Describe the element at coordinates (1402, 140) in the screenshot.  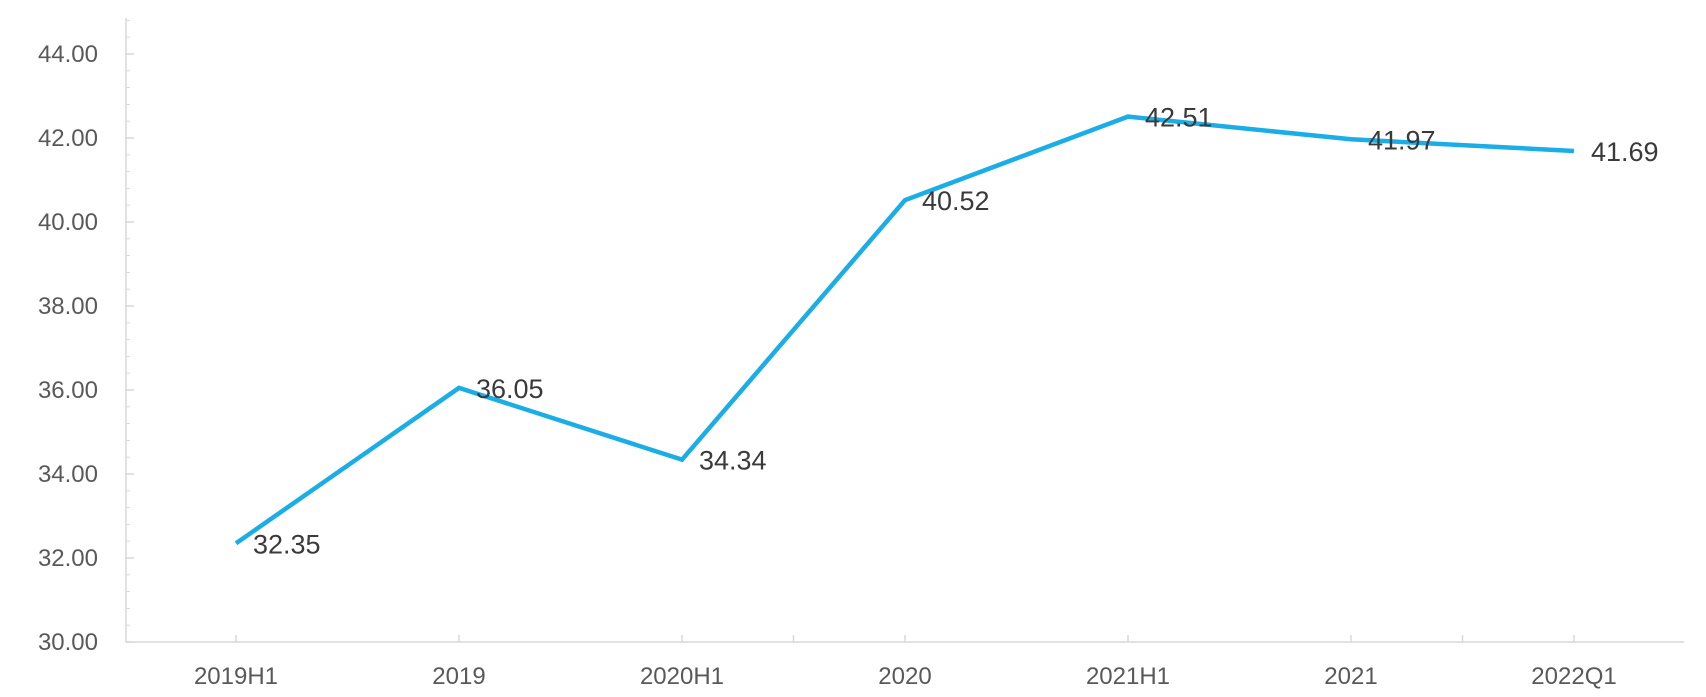
I see `data-label: 41.97` at that location.